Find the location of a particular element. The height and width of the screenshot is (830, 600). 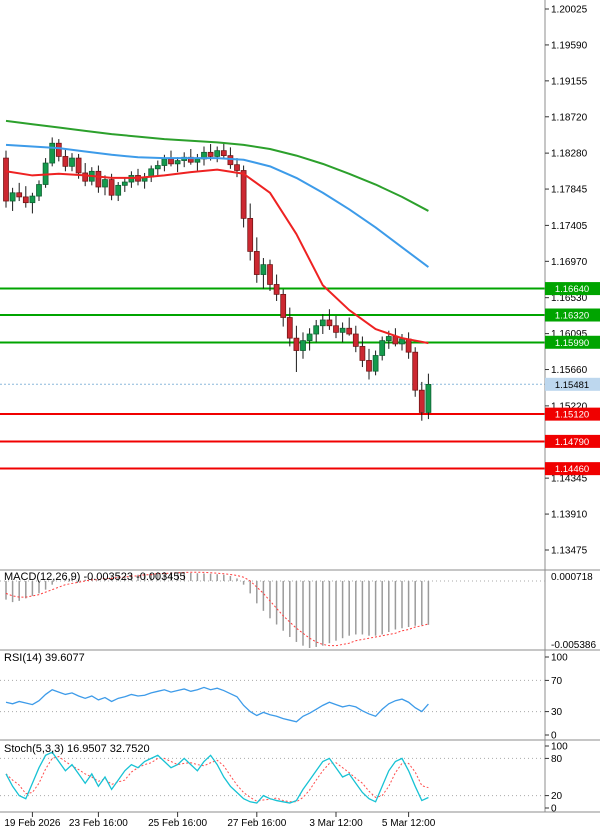

price-axis-label: 1.19155 is located at coordinates (569, 81).